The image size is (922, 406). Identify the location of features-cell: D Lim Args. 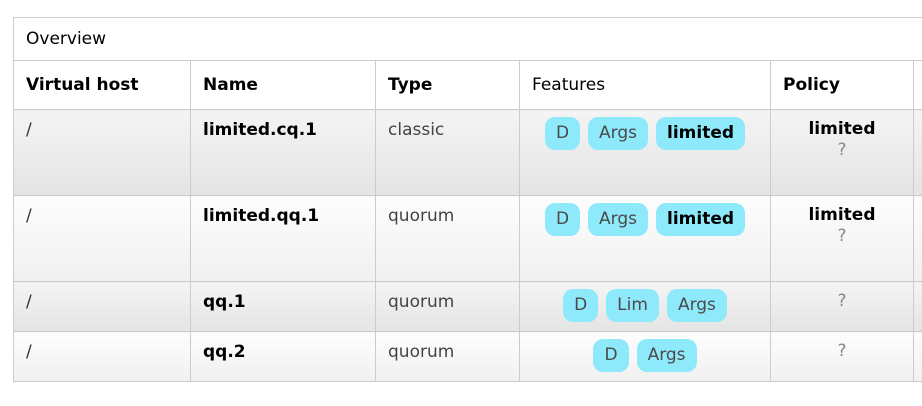
(645, 306).